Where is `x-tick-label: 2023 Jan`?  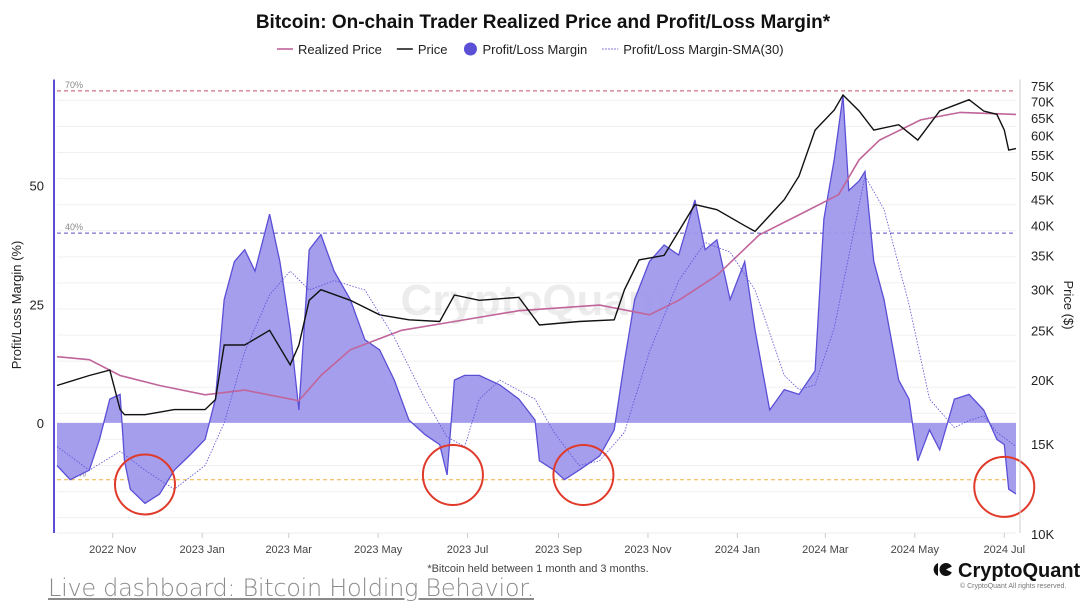
x-tick-label: 2023 Jan is located at coordinates (202, 550).